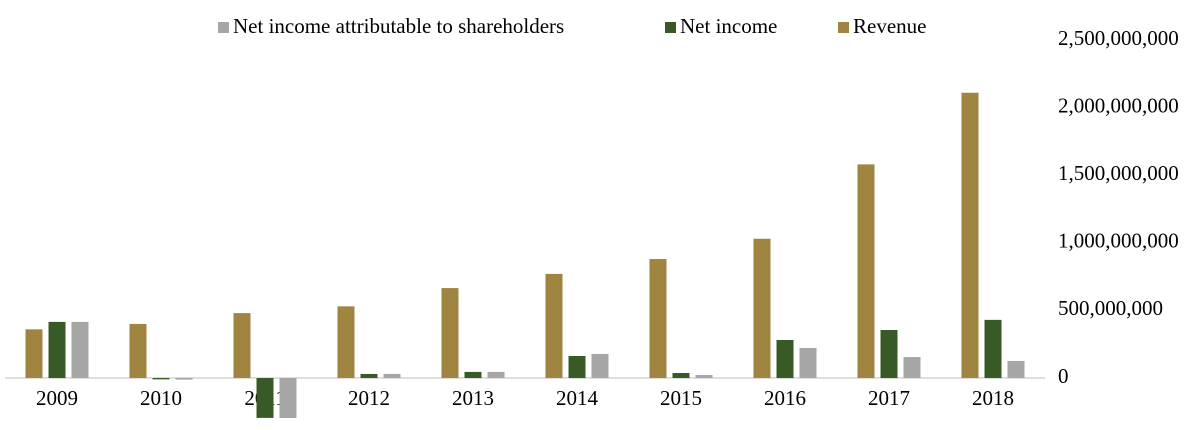 The image size is (1200, 430). Describe the element at coordinates (473, 398) in the screenshot. I see `x-tick-label: 2013` at that location.